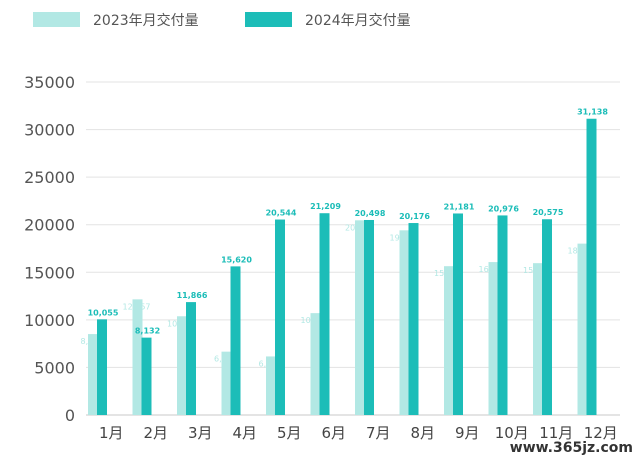 The image size is (640, 464). I want to click on y-tick-label: 25000, so click(49, 177).